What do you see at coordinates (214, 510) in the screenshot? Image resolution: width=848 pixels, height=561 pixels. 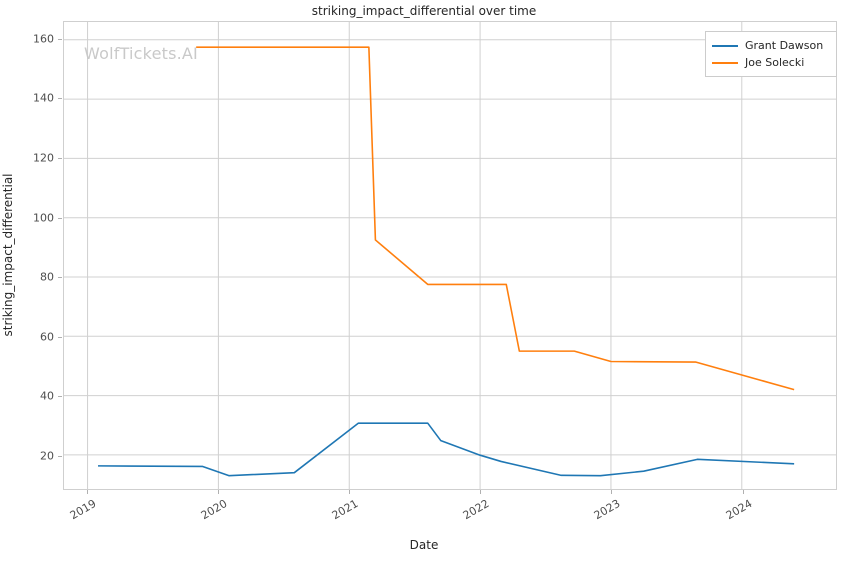 I see `x-tick-label: 2020` at bounding box center [214, 510].